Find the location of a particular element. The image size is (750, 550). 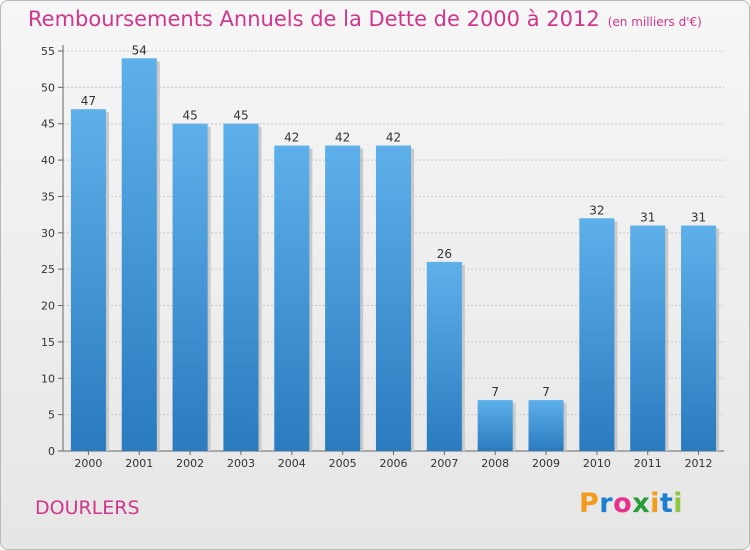

y-tick-label: 15 is located at coordinates (48, 342).